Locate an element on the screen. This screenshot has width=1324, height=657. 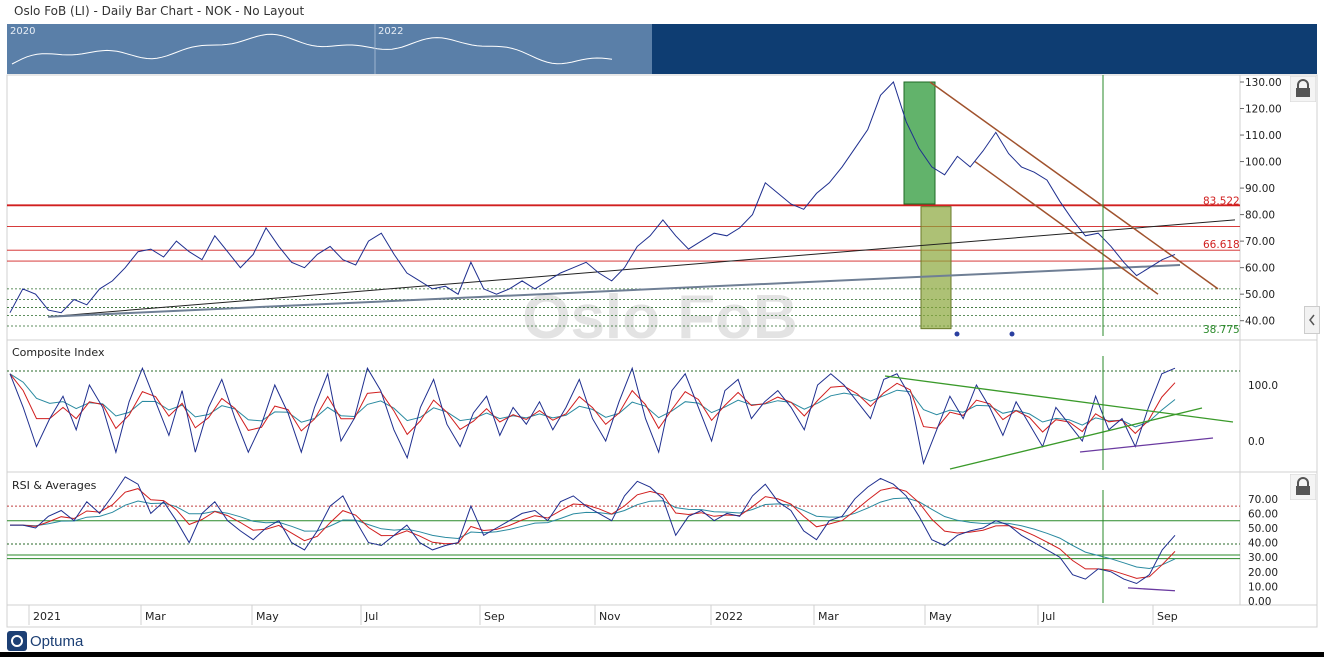
rsi-y-tick: 60.00 is located at coordinates (1263, 514).